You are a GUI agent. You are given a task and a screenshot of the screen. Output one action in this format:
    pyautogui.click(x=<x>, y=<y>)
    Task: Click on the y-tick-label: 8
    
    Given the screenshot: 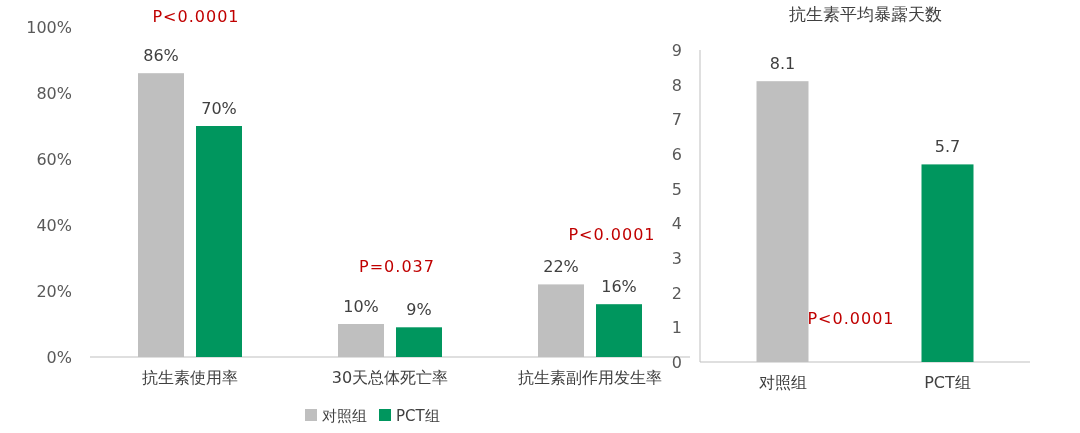 What is the action you would take?
    pyautogui.click(x=676, y=85)
    